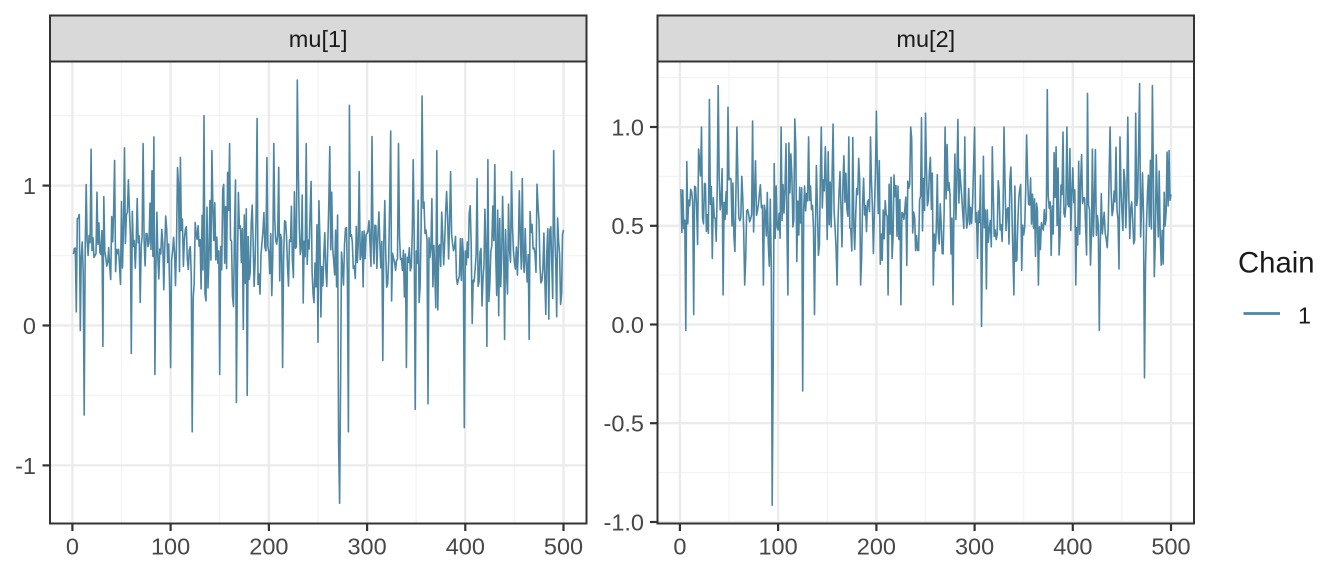 This screenshot has width=1344, height=581. I want to click on svg-text: 0.0, so click(627, 325).